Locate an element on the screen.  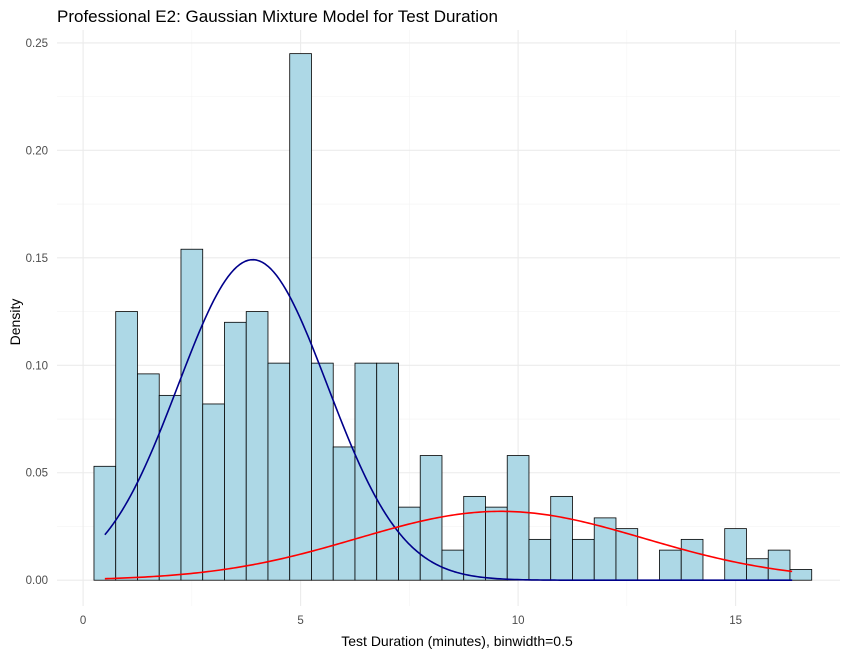
gaussian-component-line is located at coordinates (448, 545).